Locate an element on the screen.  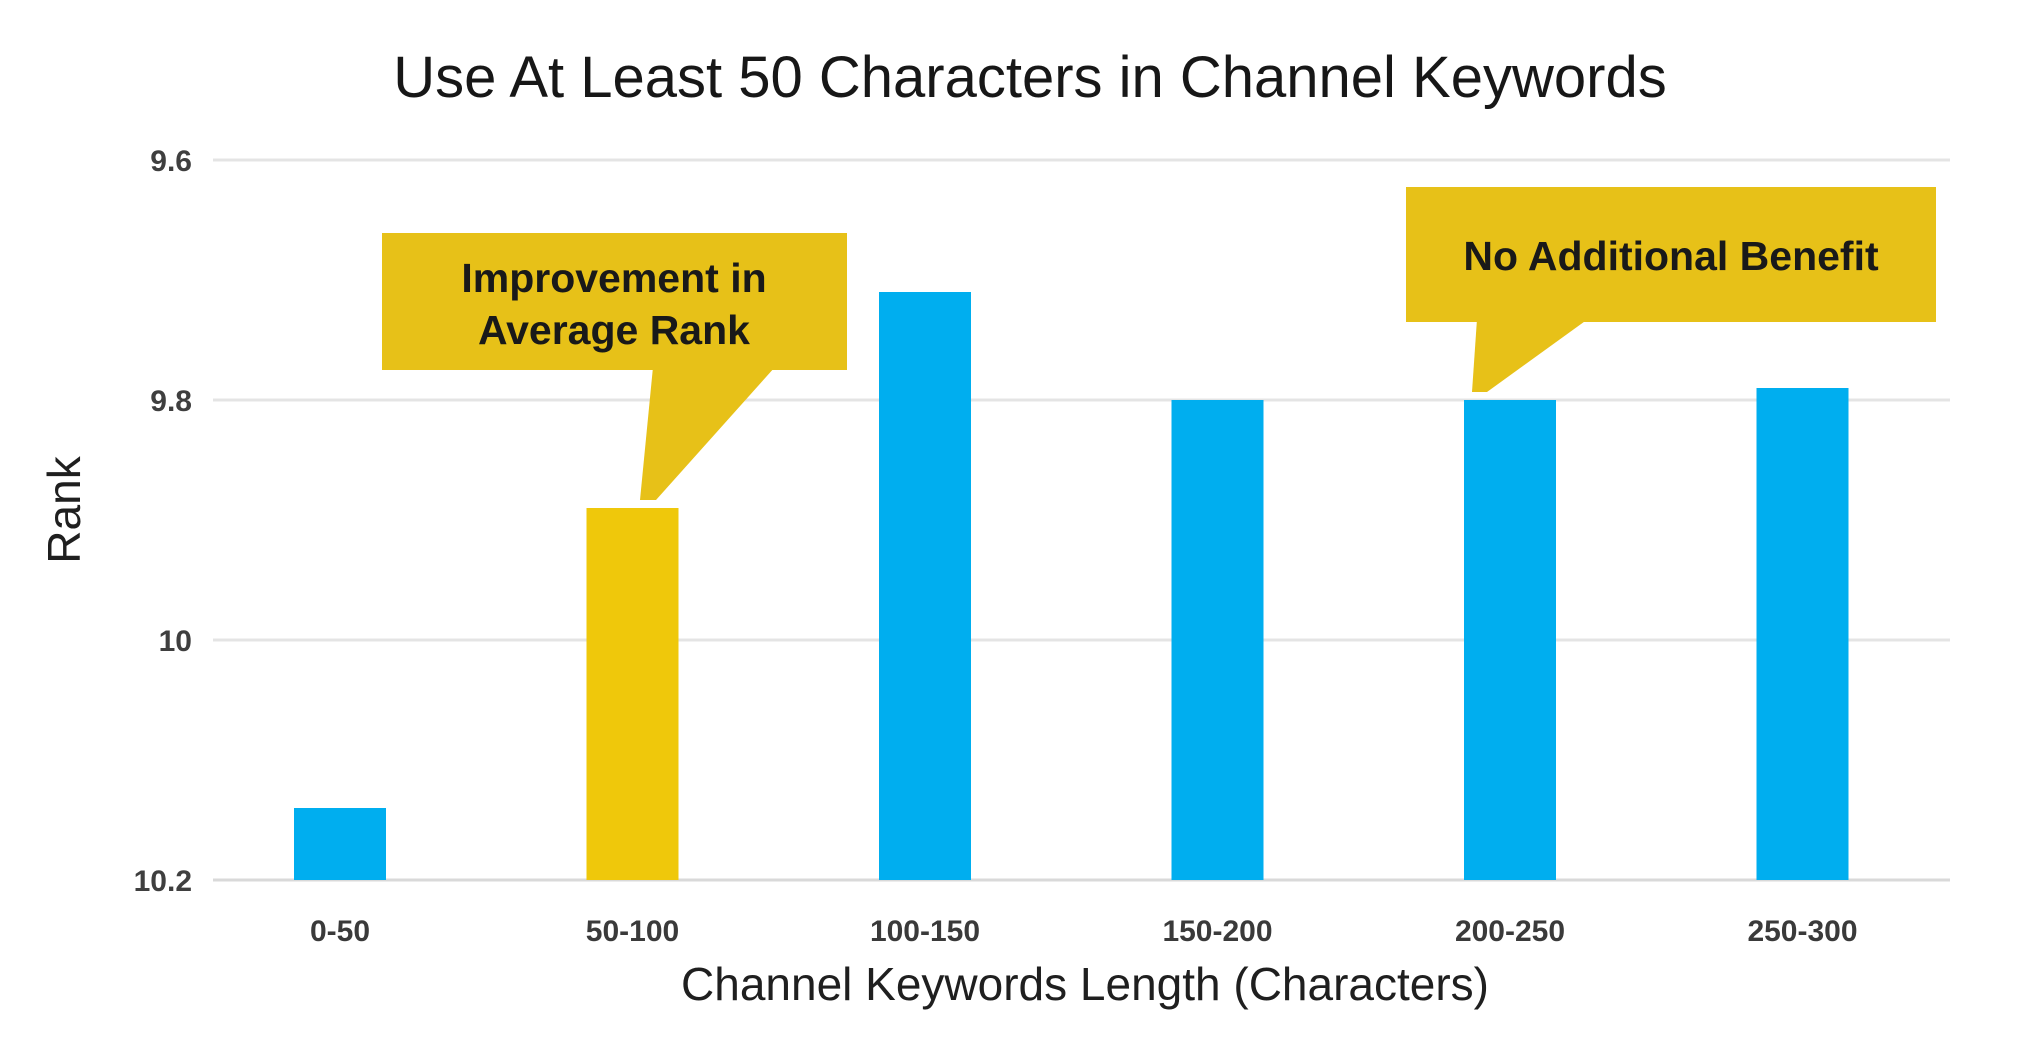
x-category-label-0-50: 0-50 is located at coordinates (340, 931).